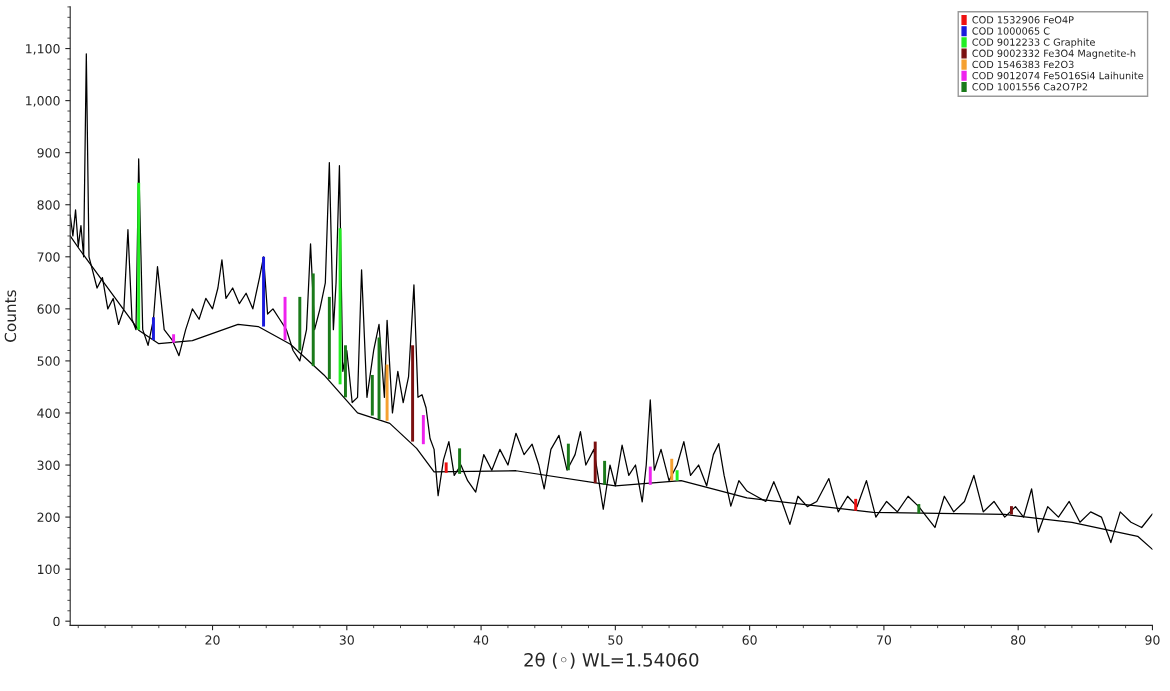 Image resolution: width=1170 pixels, height=691 pixels. Describe the element at coordinates (1011, 31) in the screenshot. I see `legend-label: COD 1000065 C` at that location.